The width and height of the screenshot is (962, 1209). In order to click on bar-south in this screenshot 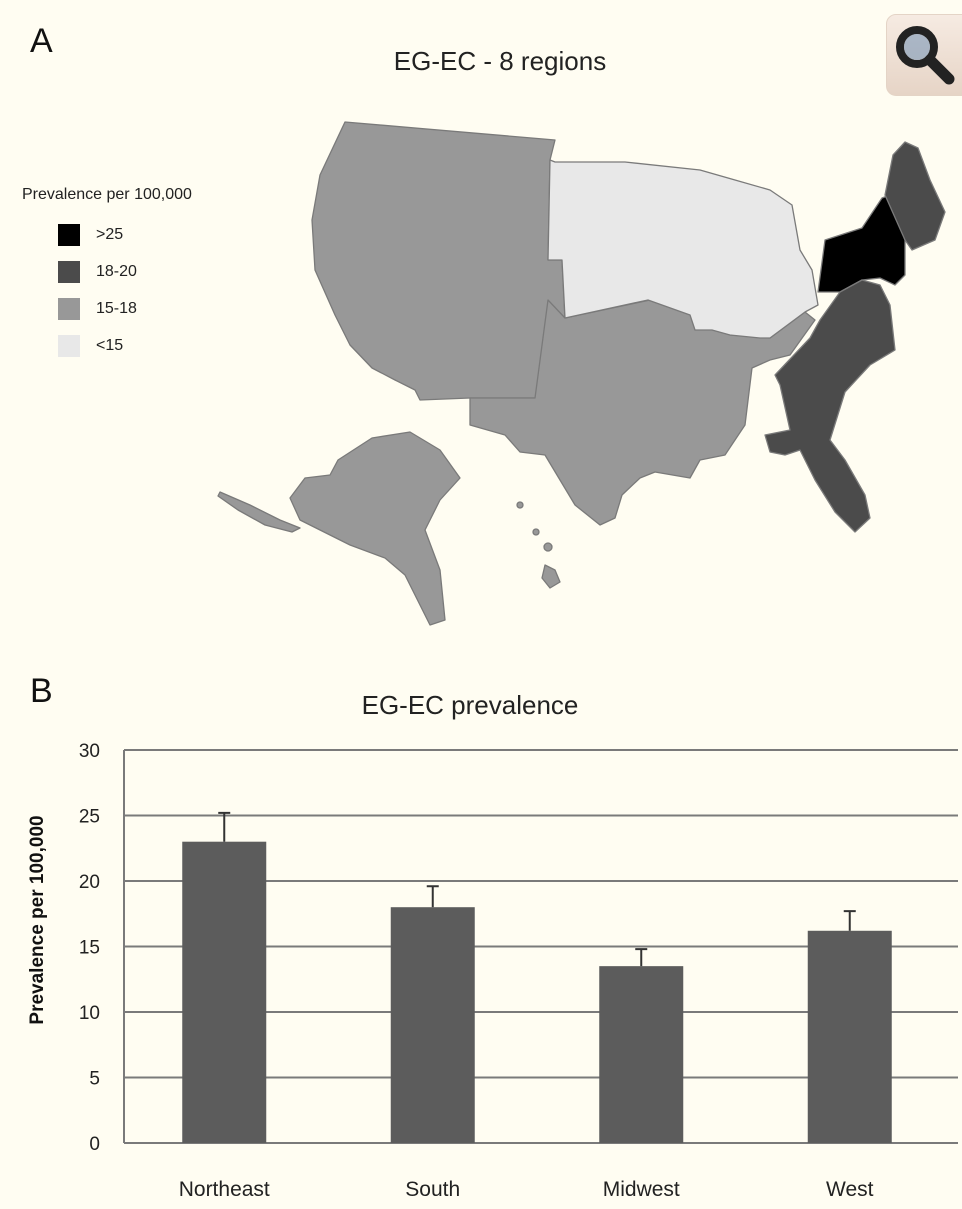, I will do `click(432, 1025)`.